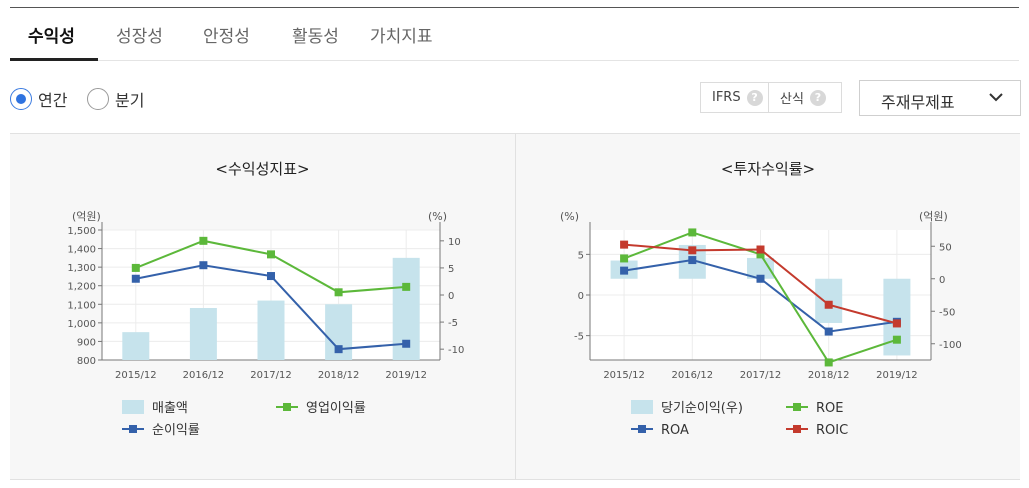 The width and height of the screenshot is (1029, 488). What do you see at coordinates (262, 169) in the screenshot?
I see `chart-title: <수익성지표>` at bounding box center [262, 169].